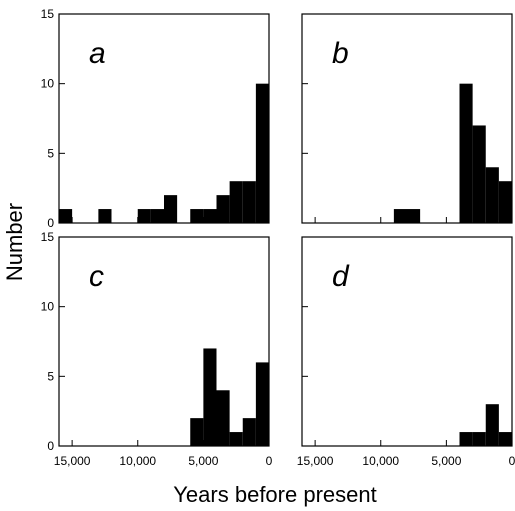  I want to click on x-tick-label-d-15000: 15,000, so click(315, 461).